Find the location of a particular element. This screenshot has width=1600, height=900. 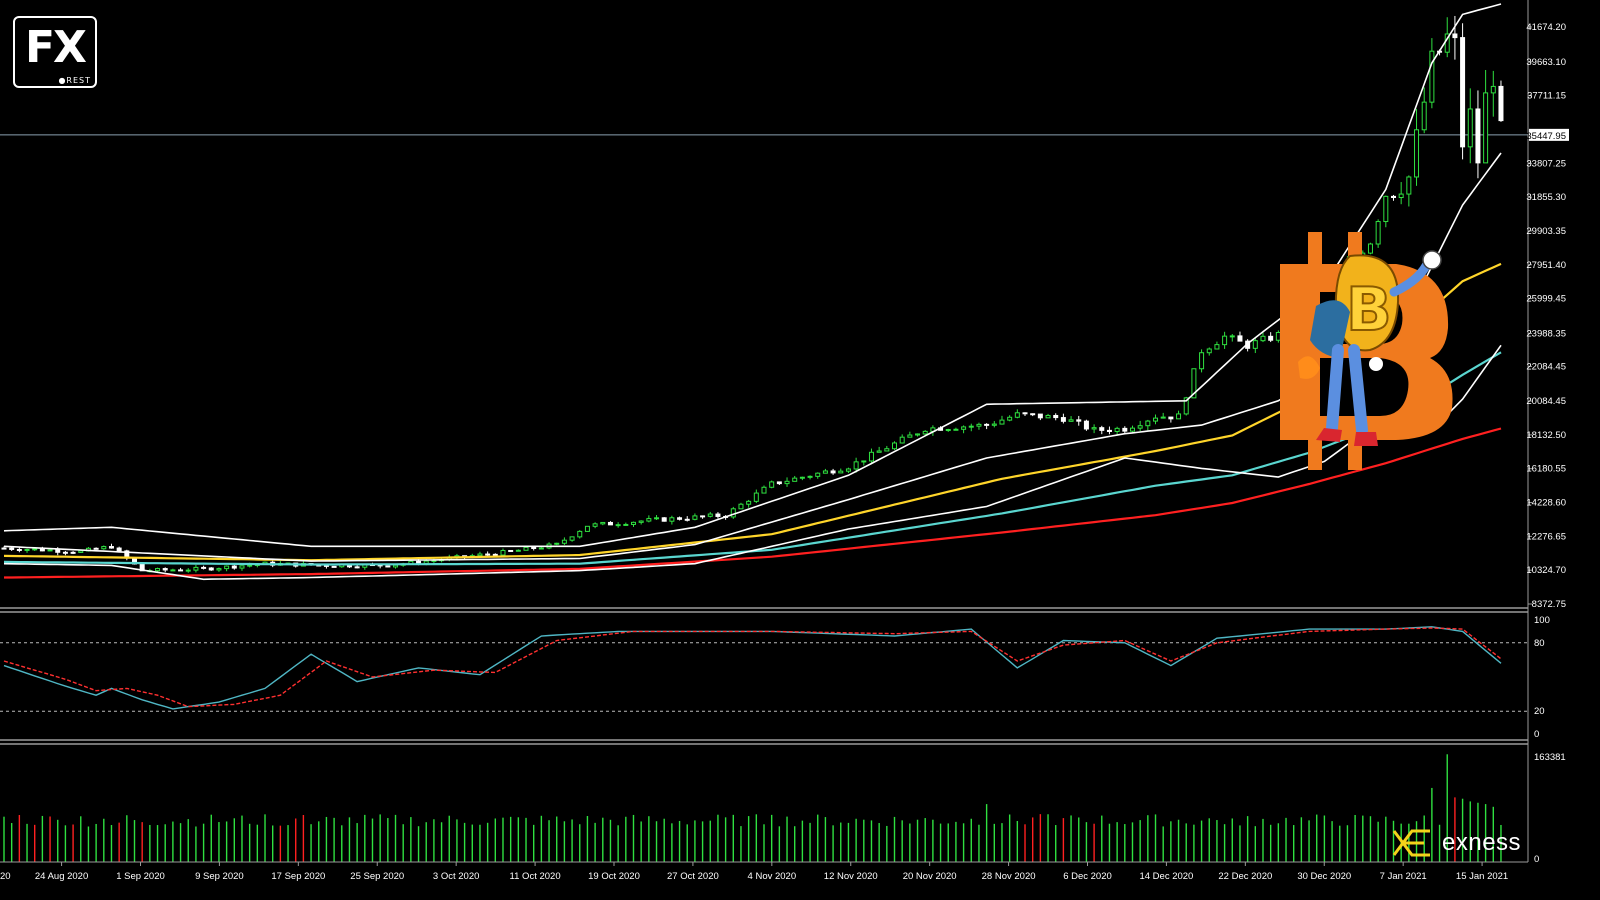

stoch-tick-label: 0 is located at coordinates (1536, 734).